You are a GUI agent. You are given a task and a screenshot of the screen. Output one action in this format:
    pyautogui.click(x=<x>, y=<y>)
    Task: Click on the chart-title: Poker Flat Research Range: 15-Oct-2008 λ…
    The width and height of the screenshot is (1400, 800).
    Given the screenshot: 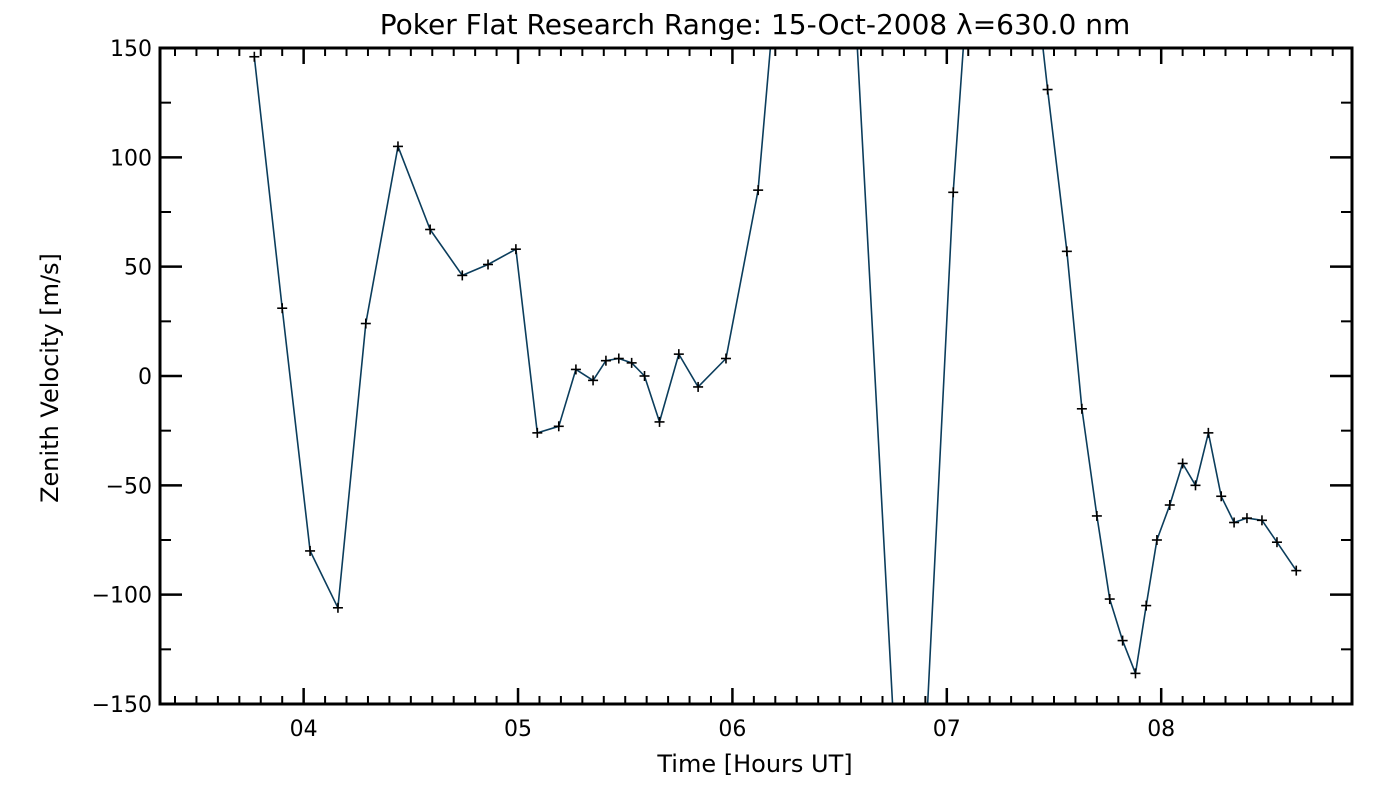 What is the action you would take?
    pyautogui.click(x=755, y=24)
    